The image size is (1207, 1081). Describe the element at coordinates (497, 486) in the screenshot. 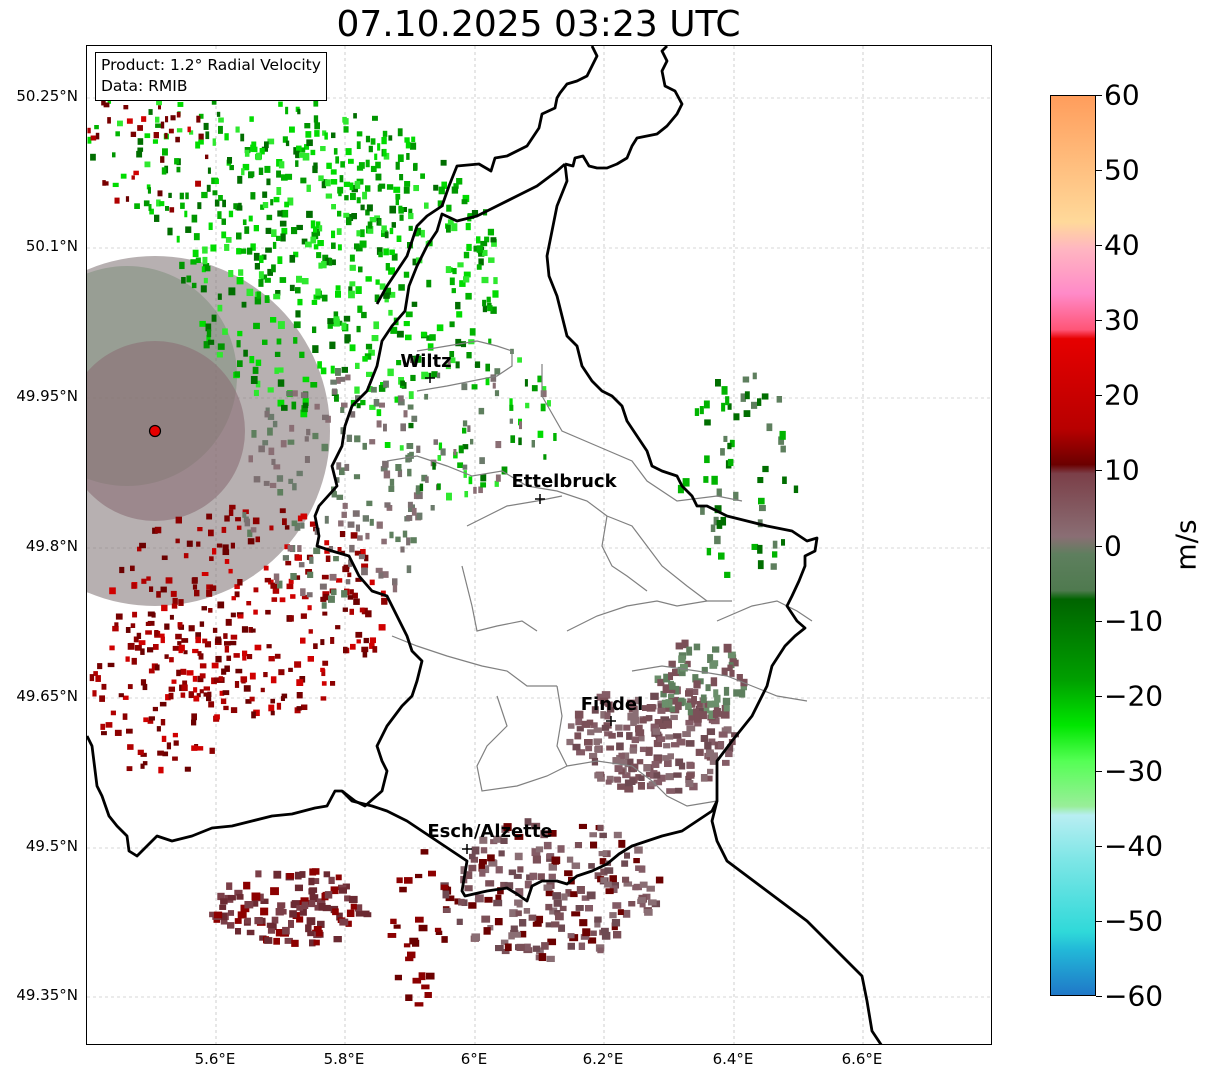

I see `canton-boundary` at that location.